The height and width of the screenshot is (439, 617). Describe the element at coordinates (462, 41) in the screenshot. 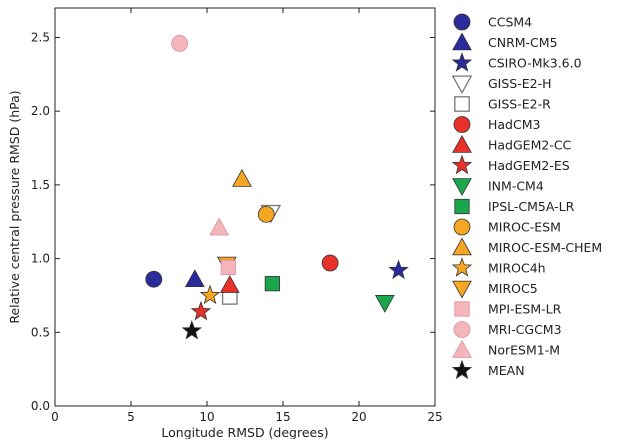

I see `legend-marker-cnrm-cm5` at that location.